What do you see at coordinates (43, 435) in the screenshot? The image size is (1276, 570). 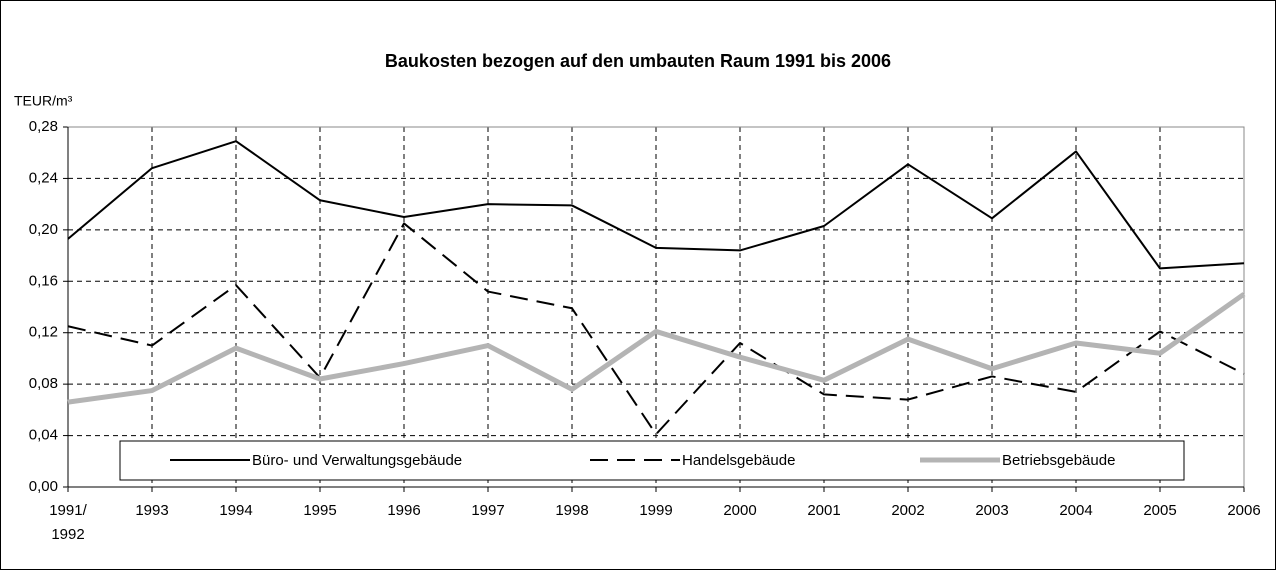 I see `y-tick-label: 0,04` at bounding box center [43, 435].